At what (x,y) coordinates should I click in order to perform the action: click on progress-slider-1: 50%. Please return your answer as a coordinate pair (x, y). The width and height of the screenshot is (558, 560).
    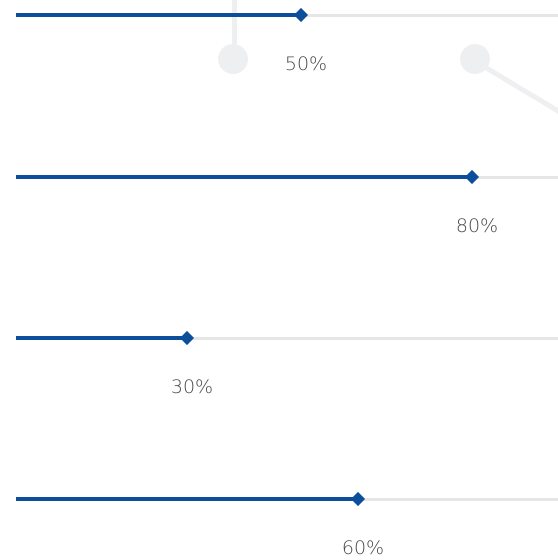
    Looking at the image, I should click on (287, 37).